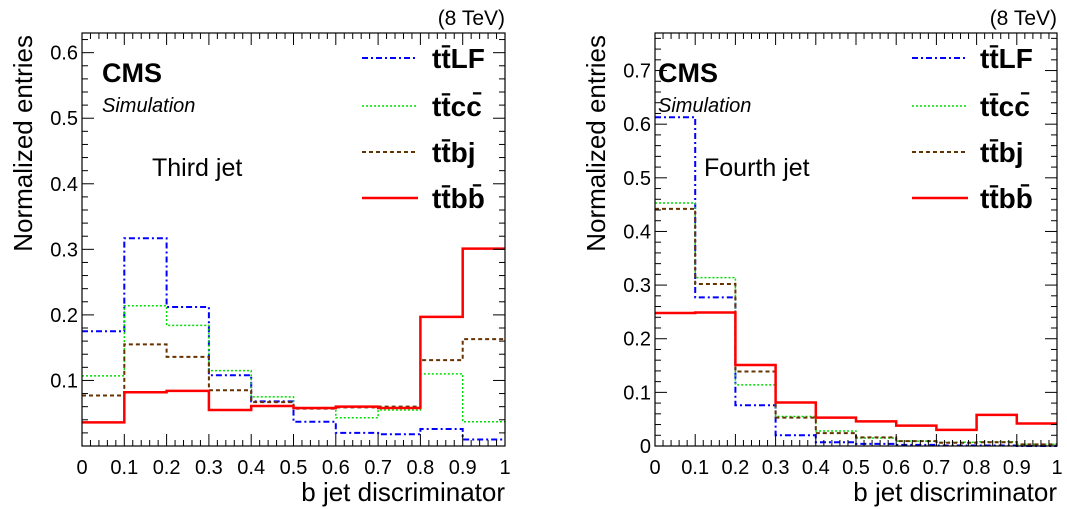  What do you see at coordinates (757, 168) in the screenshot?
I see `jet-annotation: Fourth jet` at bounding box center [757, 168].